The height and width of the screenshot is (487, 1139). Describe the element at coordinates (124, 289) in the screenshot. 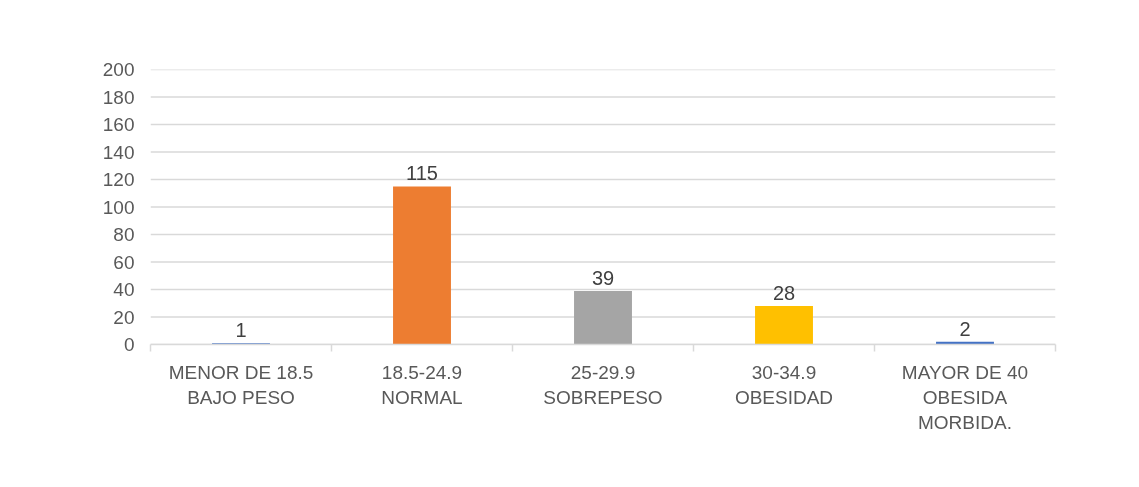

I see `y-tick-label: 40` at that location.